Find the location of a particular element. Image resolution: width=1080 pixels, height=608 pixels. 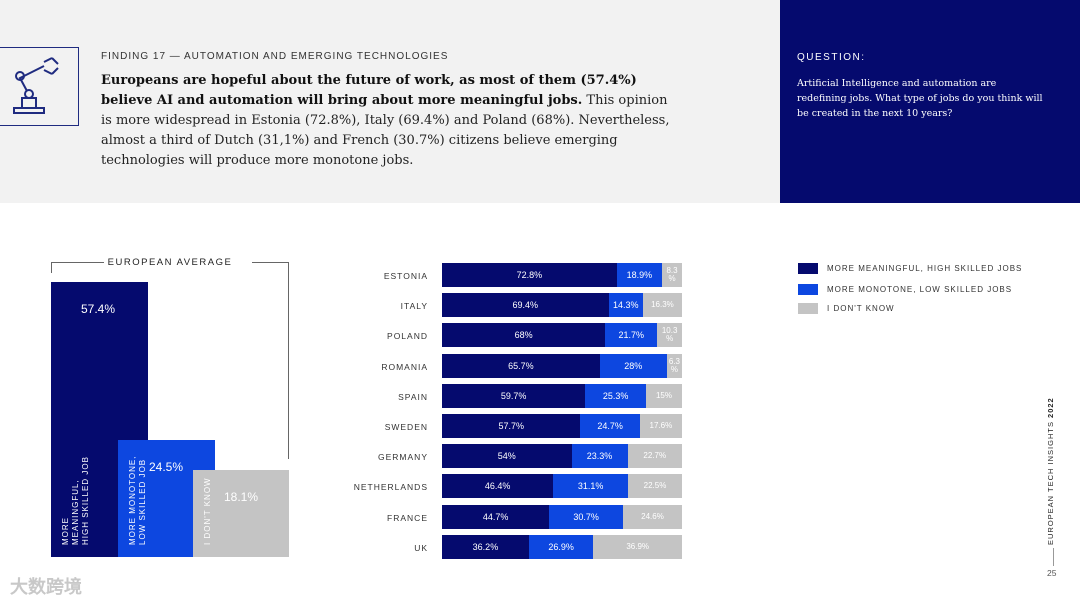

report-side-title: EUROPEAN TECH INSIGHTS 2022 is located at coordinates (1050, 471).